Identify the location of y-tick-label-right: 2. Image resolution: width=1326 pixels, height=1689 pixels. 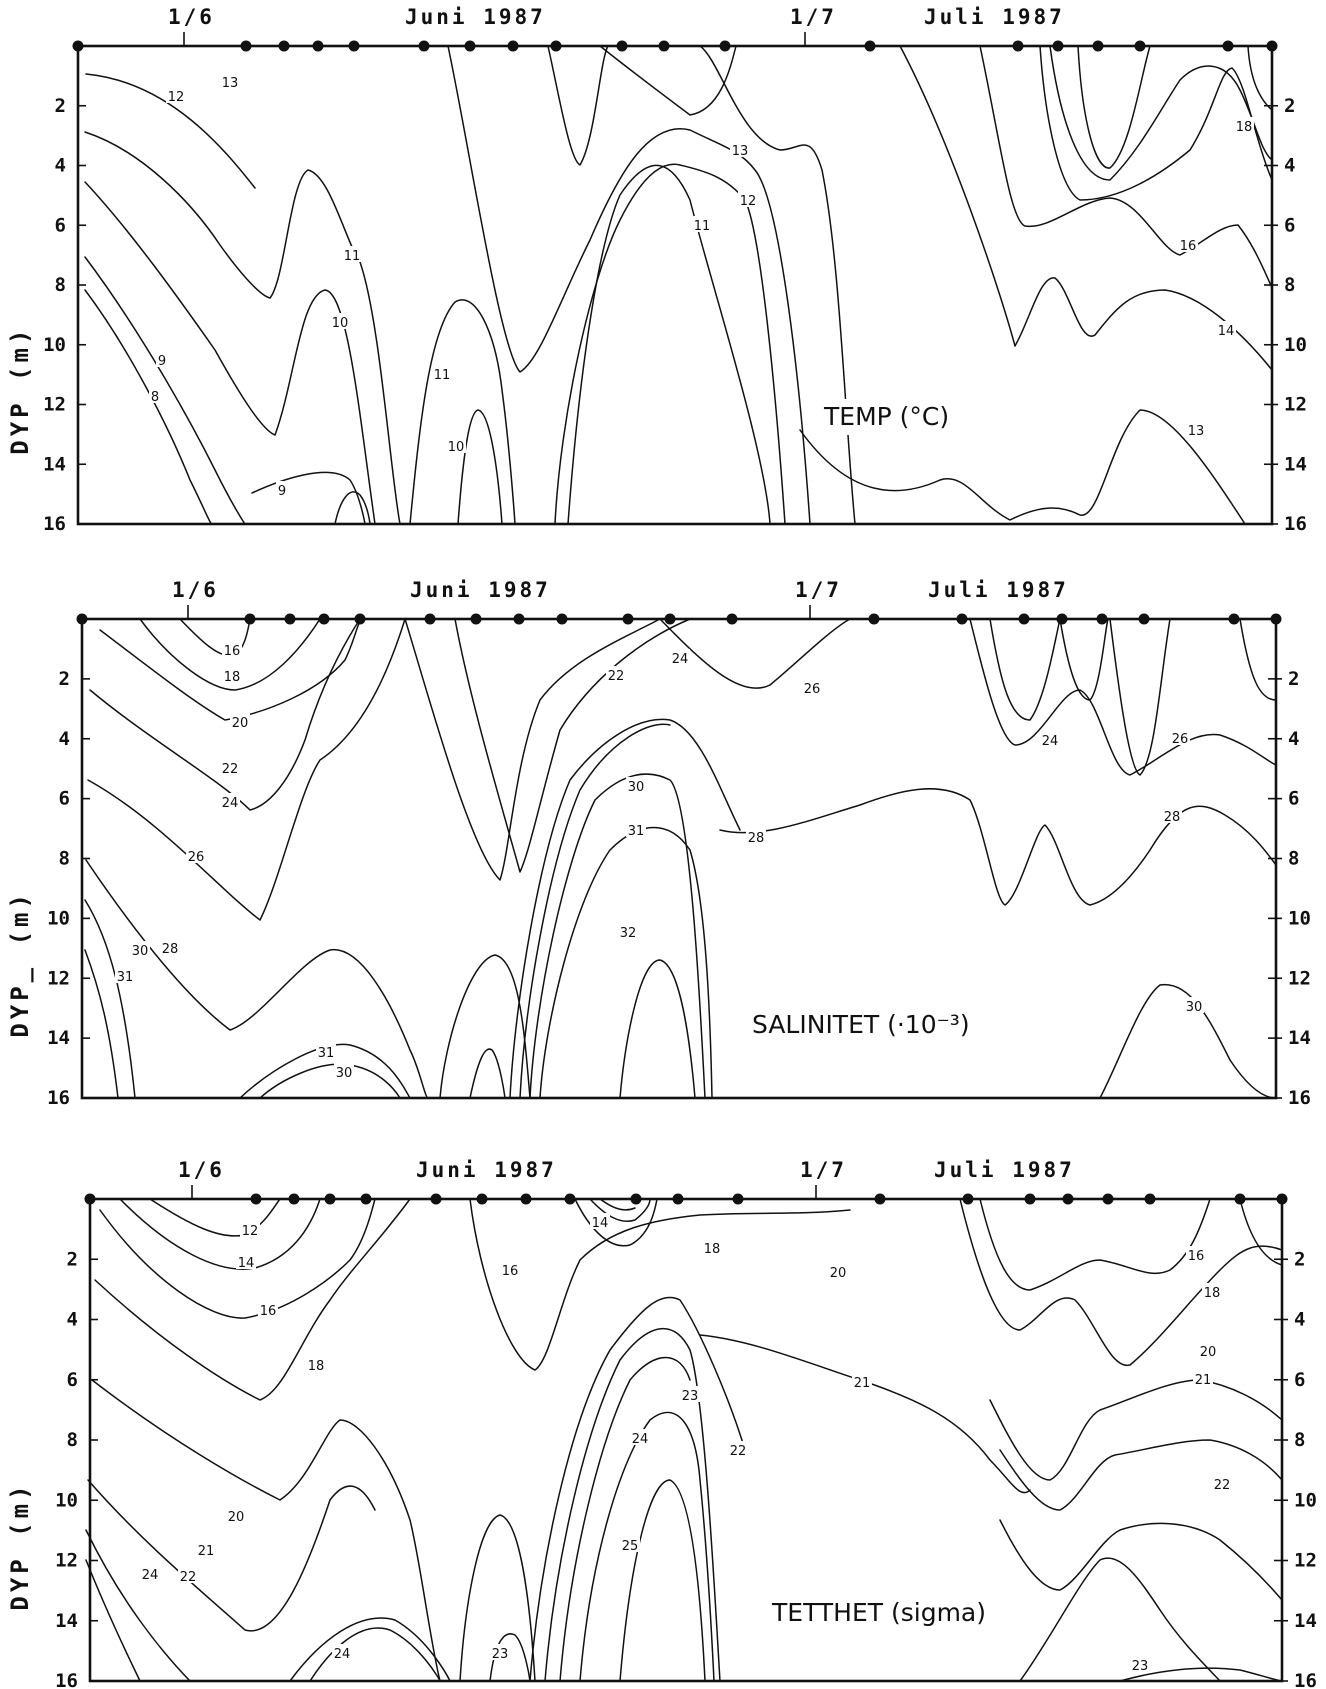
(1293, 679).